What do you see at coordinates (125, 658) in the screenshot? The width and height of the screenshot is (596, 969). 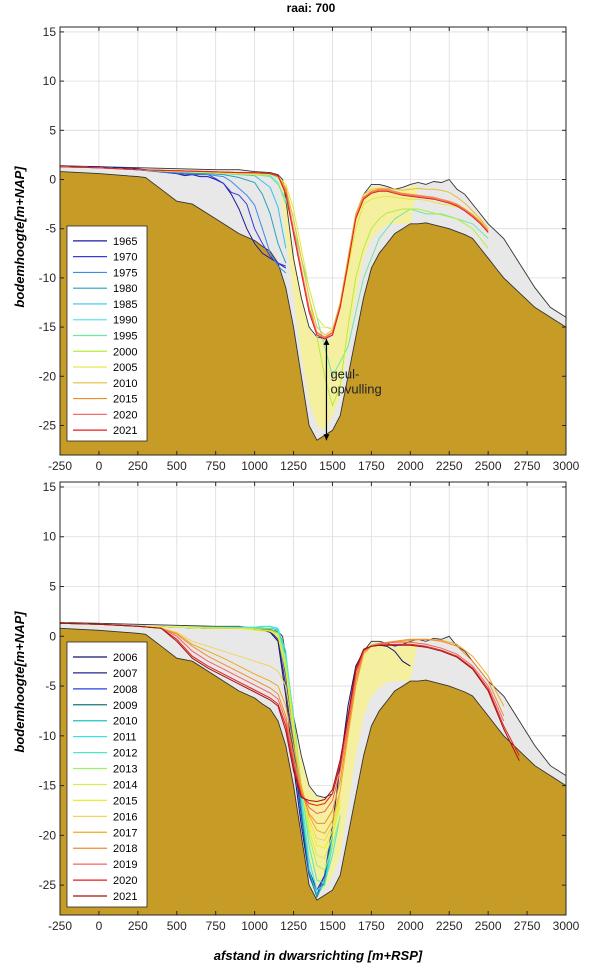 I see `legend-label-2006: 2006` at bounding box center [125, 658].